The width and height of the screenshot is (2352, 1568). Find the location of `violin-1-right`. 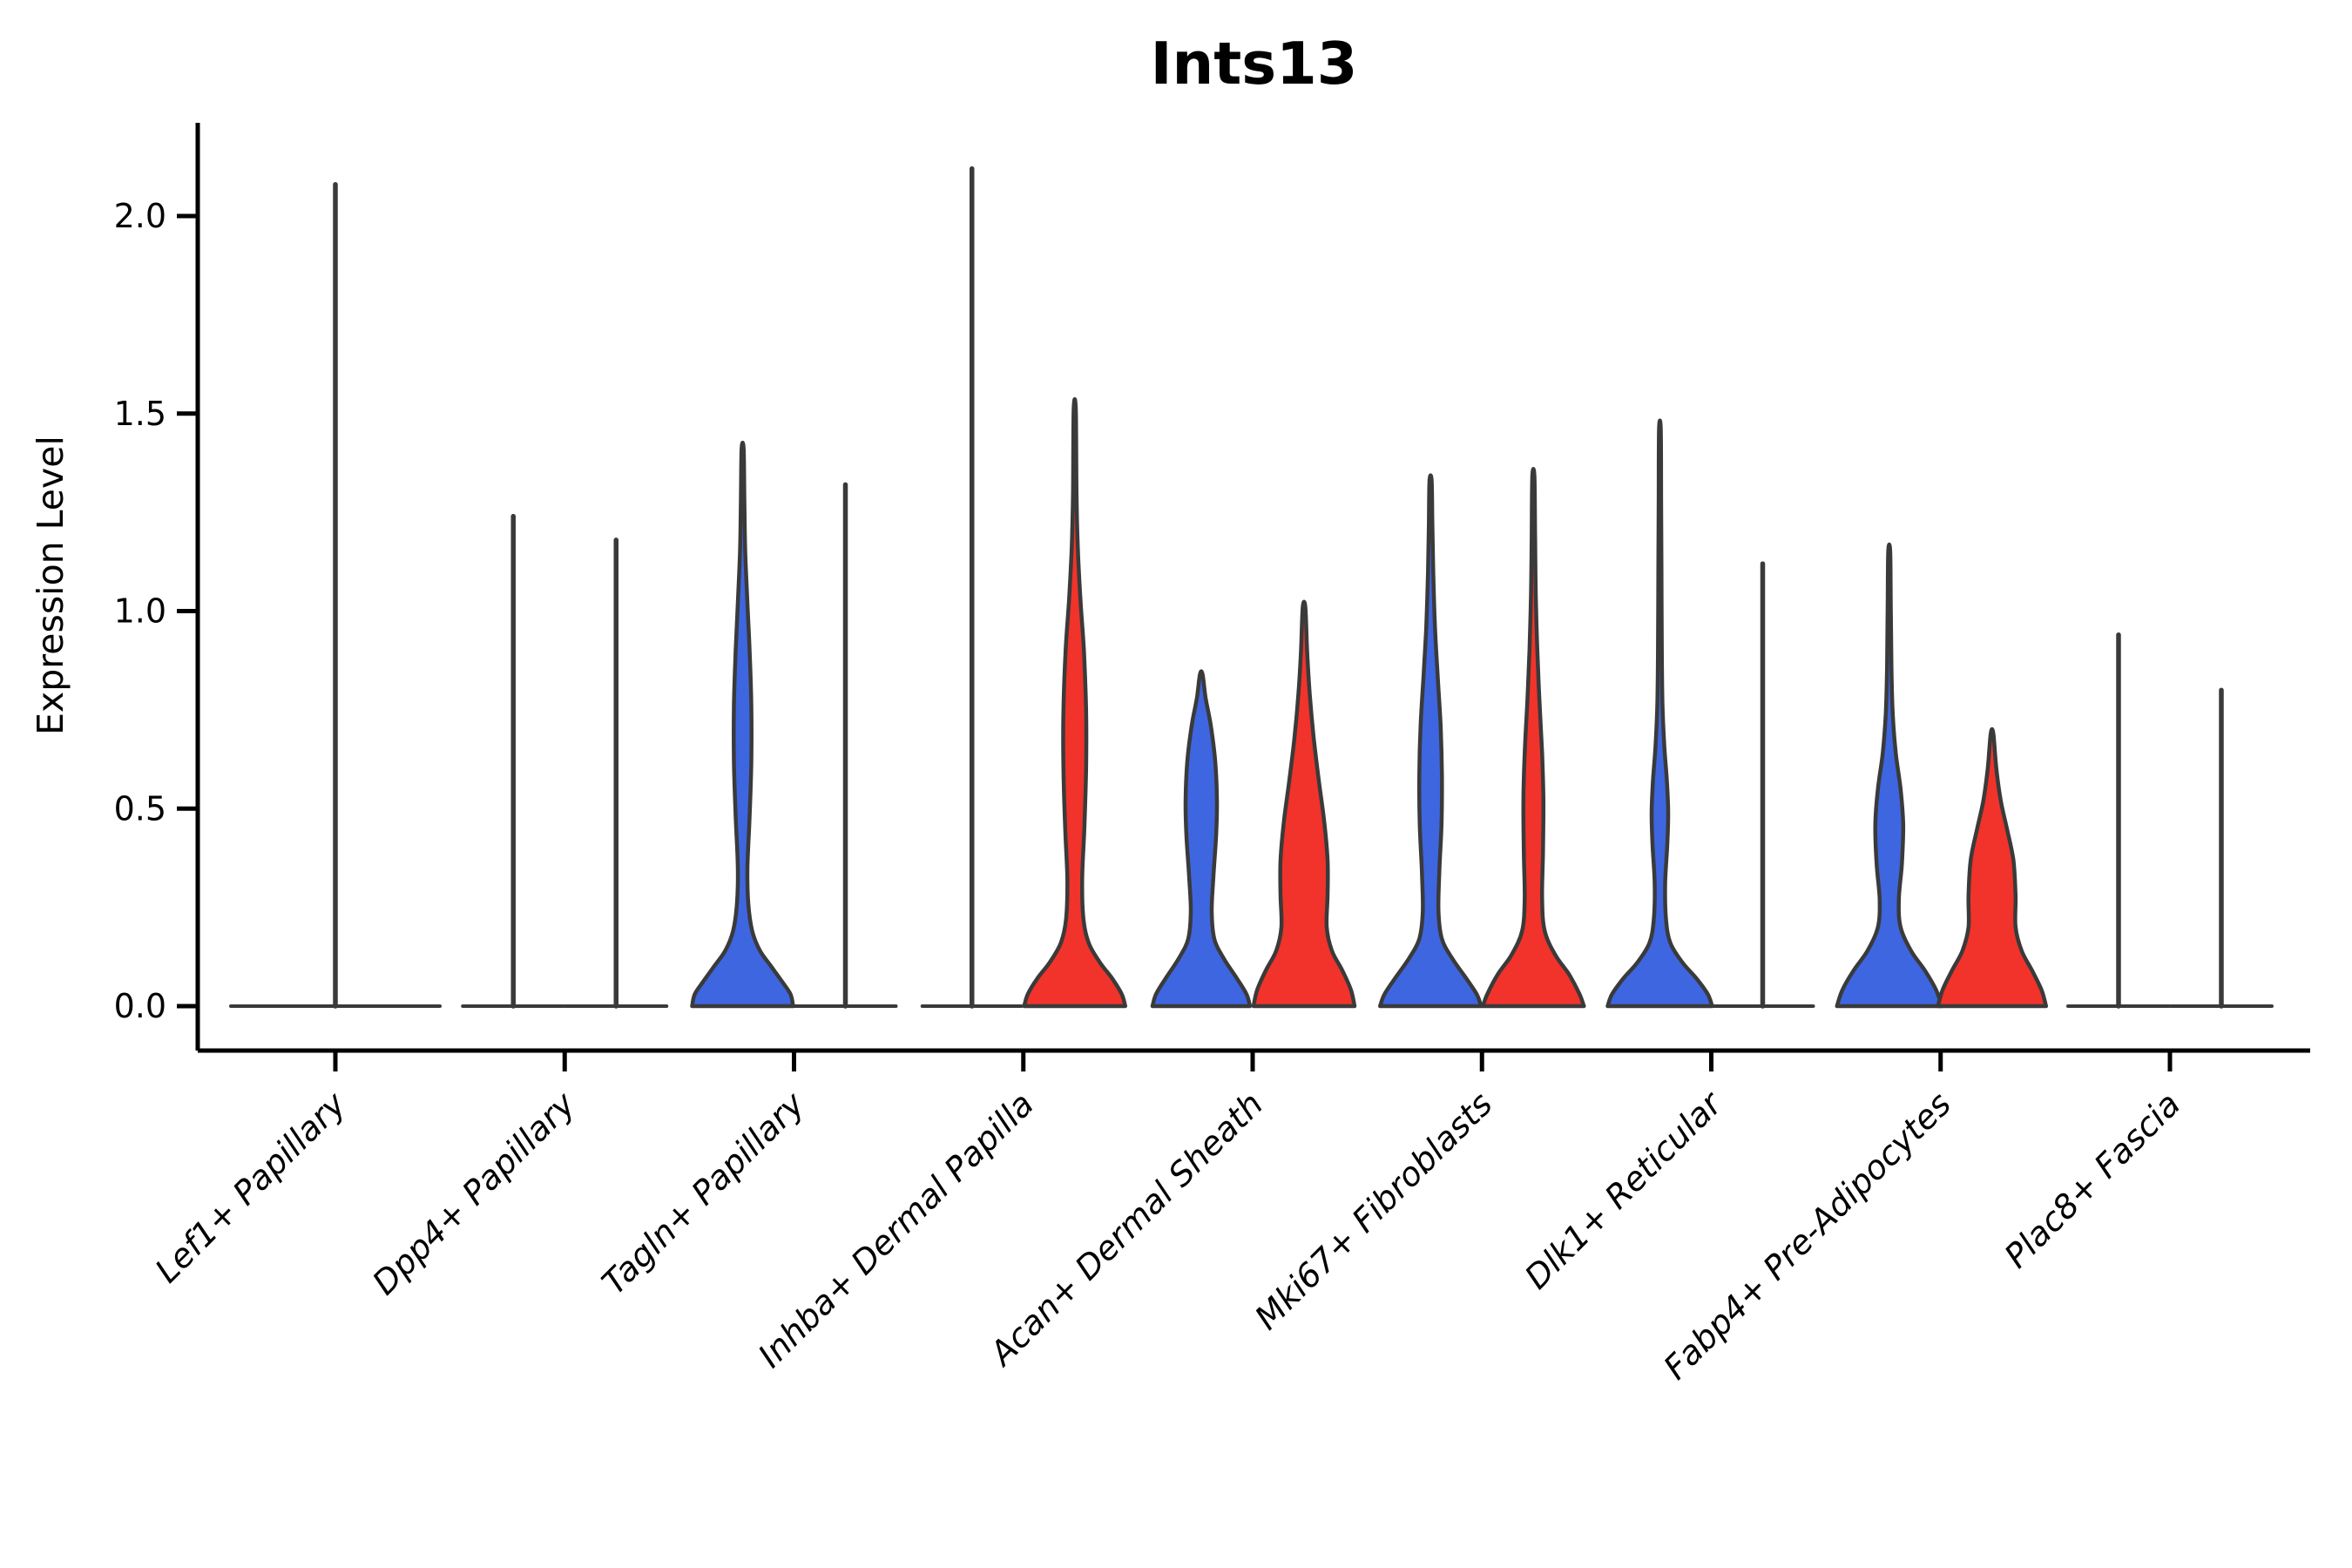

violin-1-right is located at coordinates (616, 773).